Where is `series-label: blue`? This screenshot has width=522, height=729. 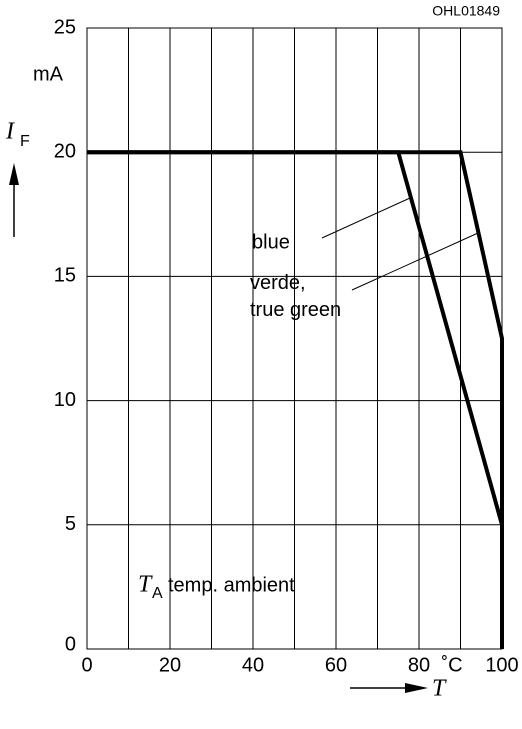 series-label: blue is located at coordinates (271, 242).